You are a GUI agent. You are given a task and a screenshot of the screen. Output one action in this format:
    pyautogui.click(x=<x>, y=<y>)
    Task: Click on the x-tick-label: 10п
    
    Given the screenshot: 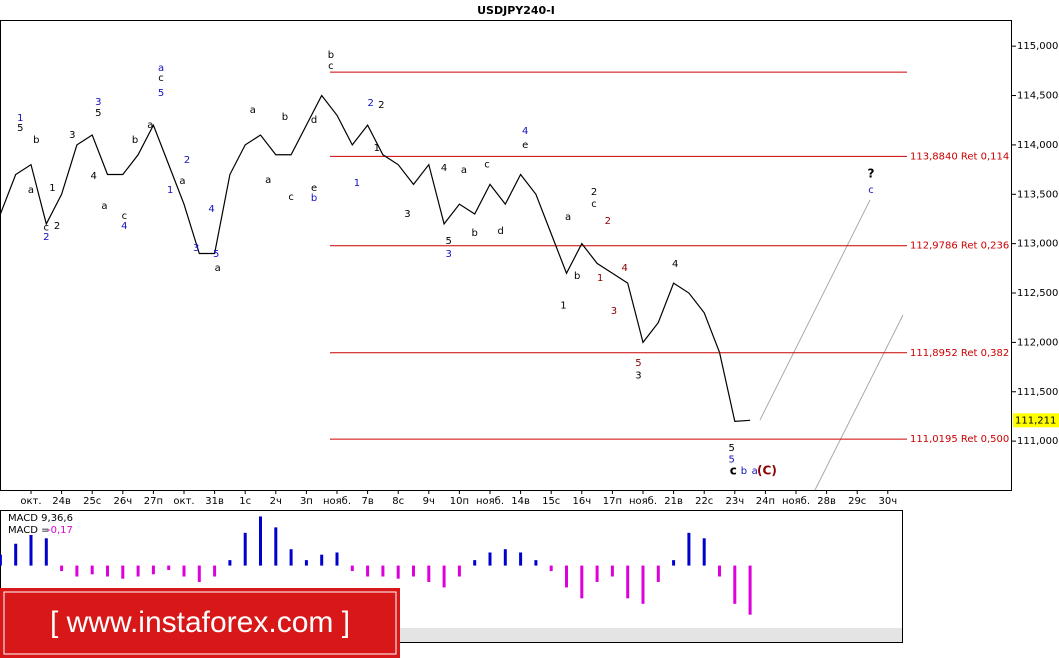 What is the action you would take?
    pyautogui.click(x=459, y=501)
    